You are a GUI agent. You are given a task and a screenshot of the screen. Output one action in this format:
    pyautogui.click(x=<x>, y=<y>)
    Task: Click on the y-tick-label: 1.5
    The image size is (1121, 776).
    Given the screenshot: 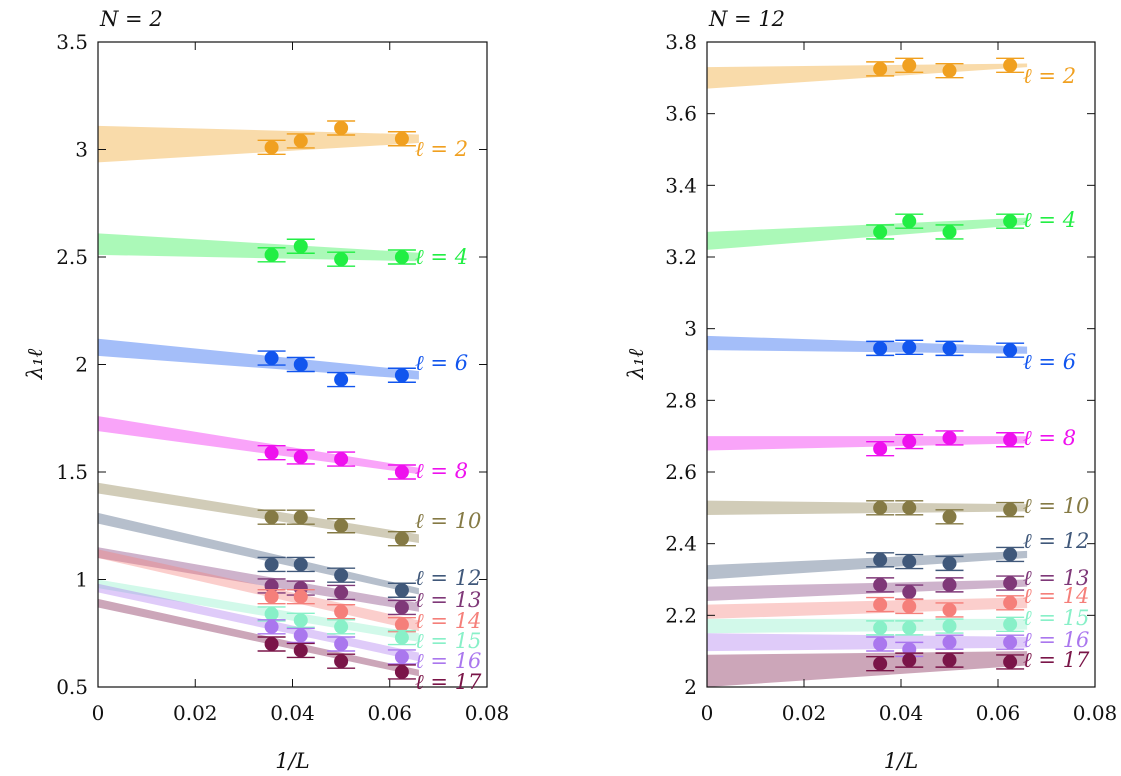 What is the action you would take?
    pyautogui.click(x=72, y=472)
    